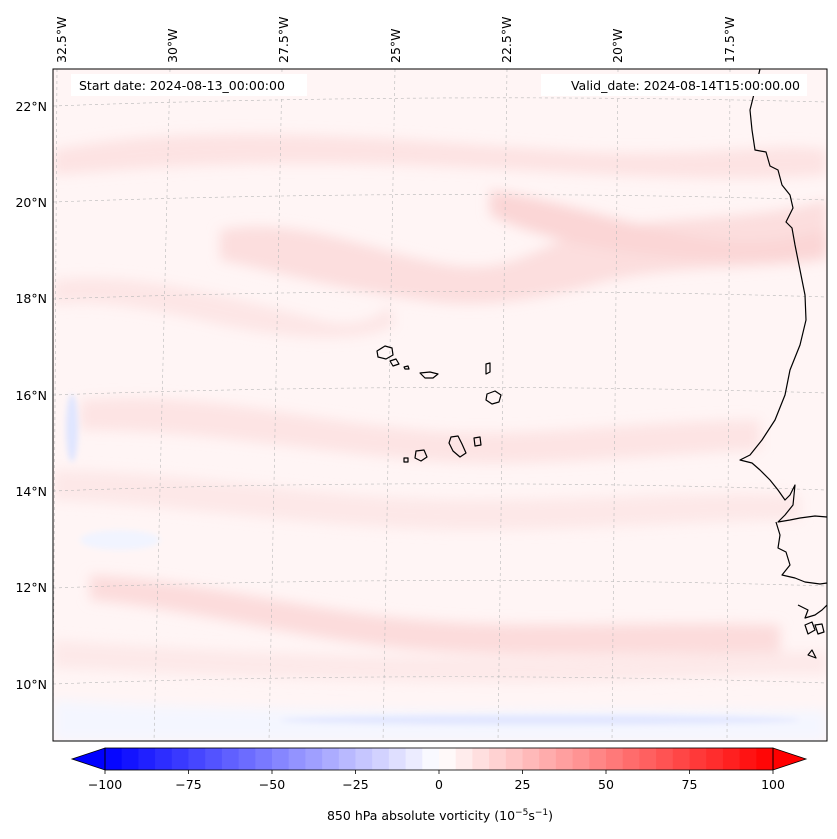 This screenshot has width=837, height=839. Describe the element at coordinates (729, 40) in the screenshot. I see `lon-tick-17.5w: 17.5°W` at that location.